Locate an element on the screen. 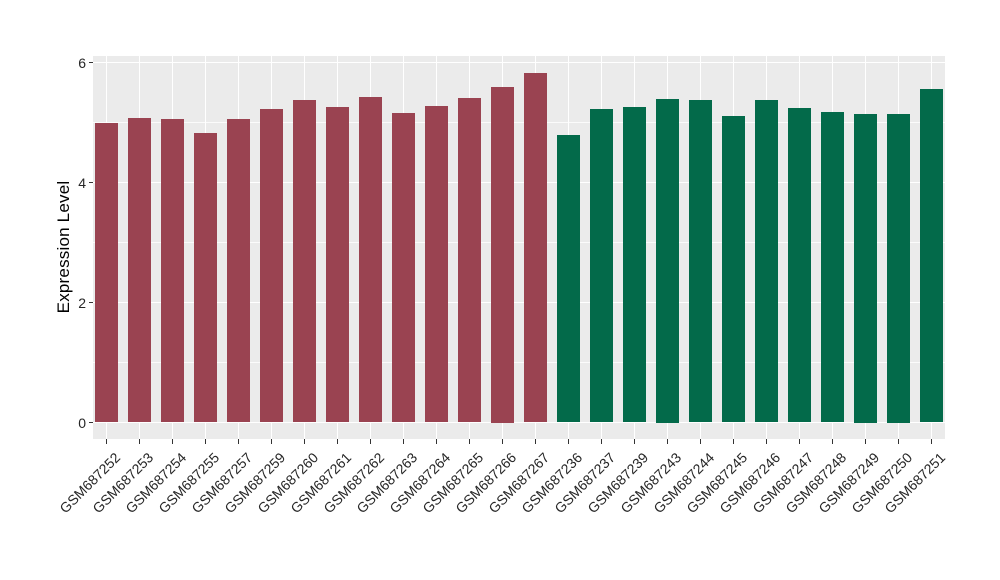  y-tick-label: 0 is located at coordinates (82, 422).